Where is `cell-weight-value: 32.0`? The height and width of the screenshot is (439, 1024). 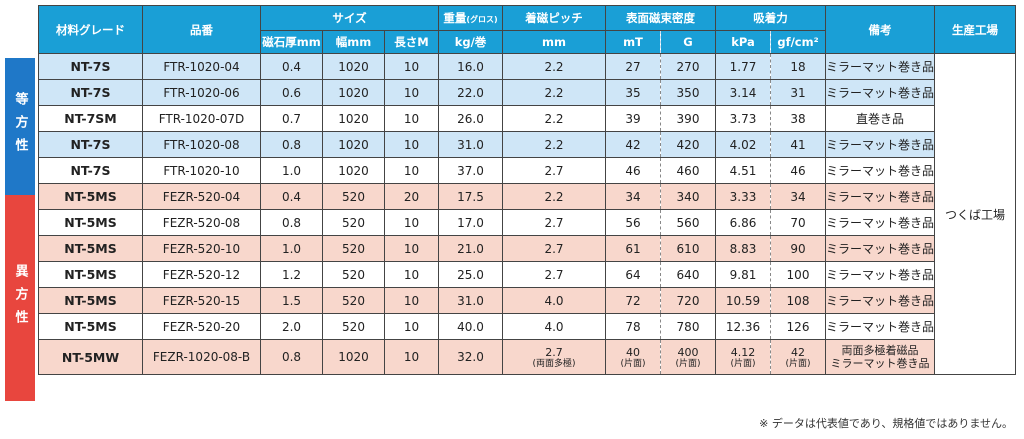
cell-weight-value: 32.0 is located at coordinates (470, 357).